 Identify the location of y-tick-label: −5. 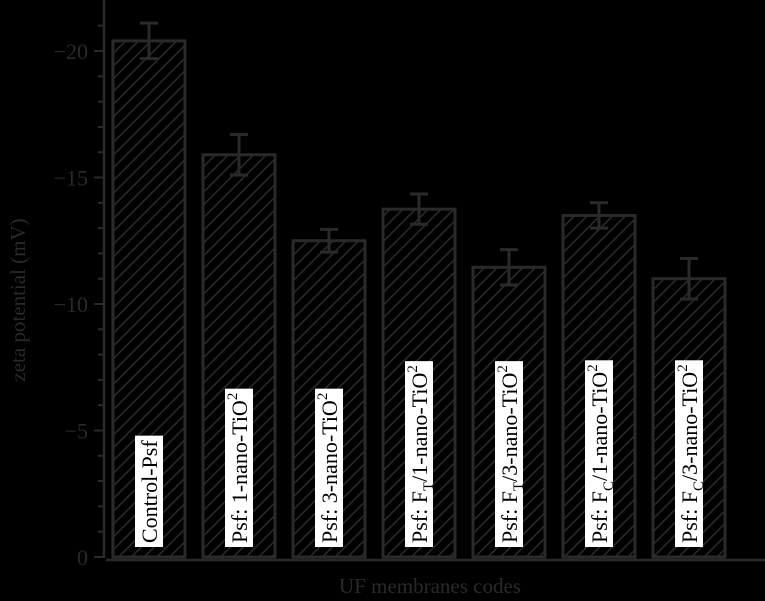
(76, 431).